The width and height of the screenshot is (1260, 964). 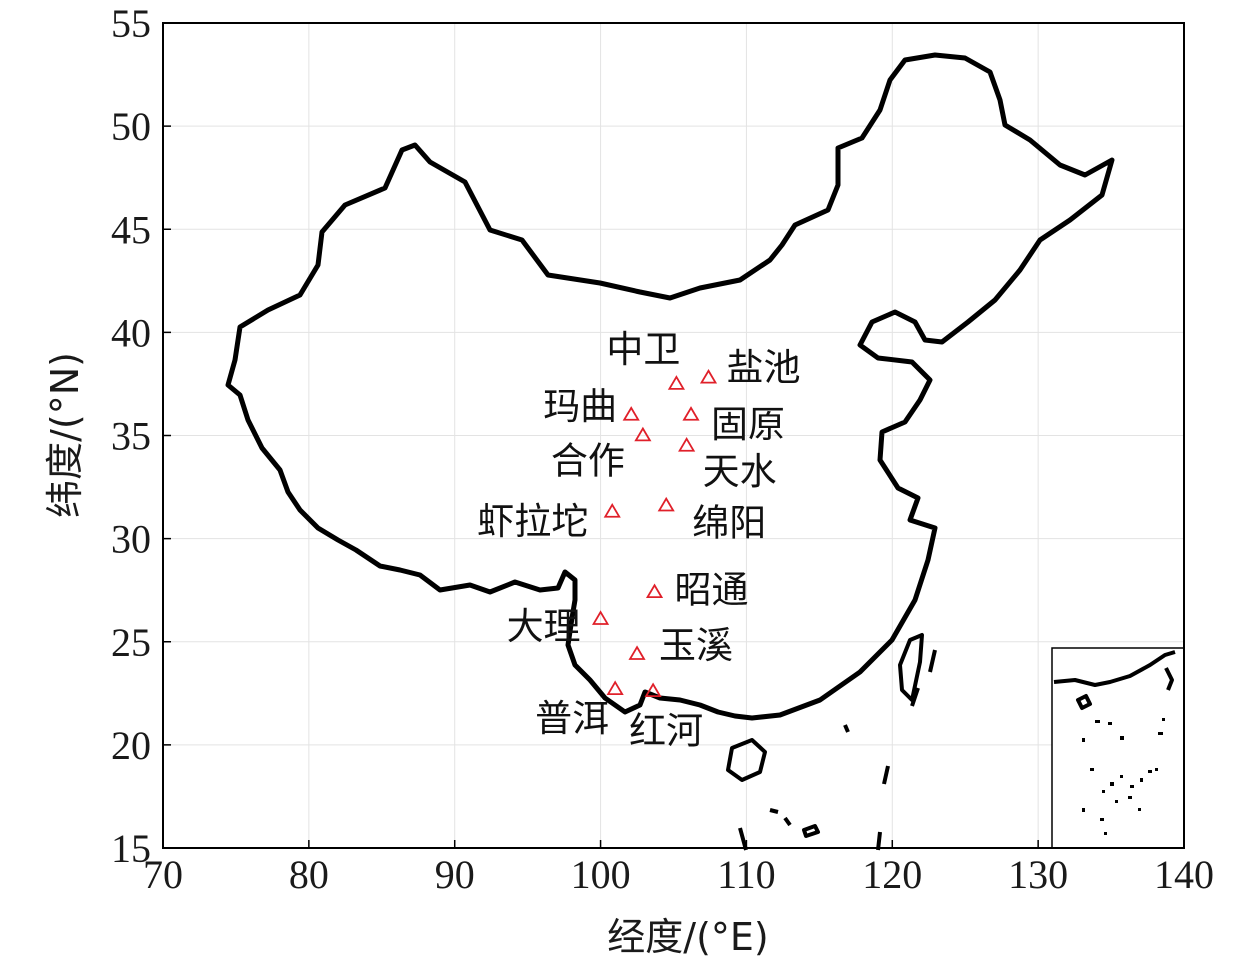 What do you see at coordinates (309, 874) in the screenshot?
I see `x-tick-label: 80` at bounding box center [309, 874].